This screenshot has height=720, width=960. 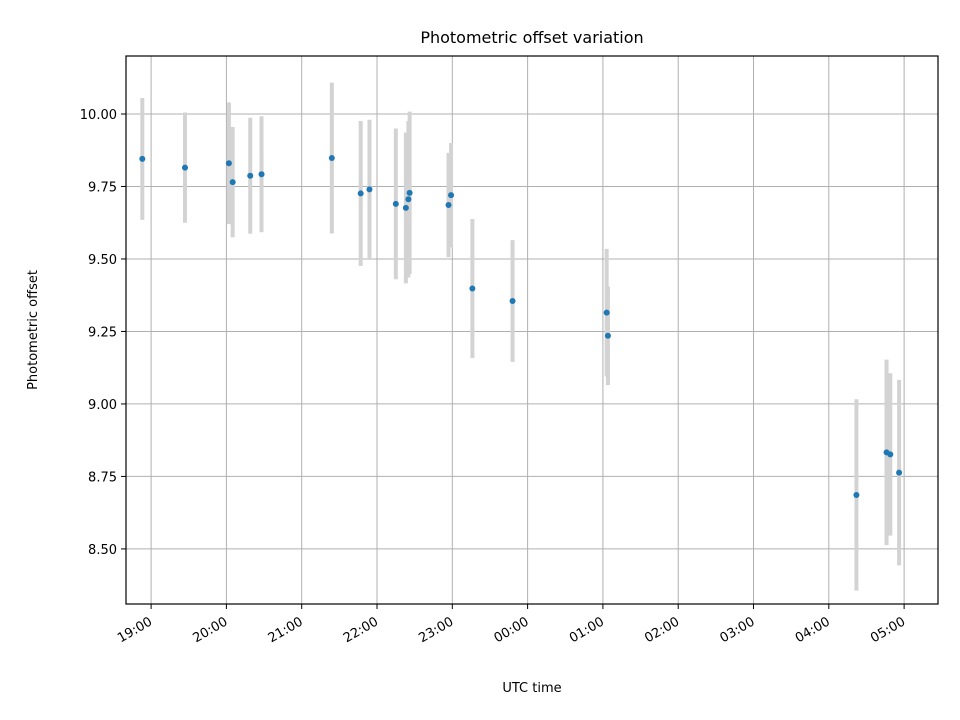 I want to click on y-tick-label: 9.75, so click(x=102, y=187).